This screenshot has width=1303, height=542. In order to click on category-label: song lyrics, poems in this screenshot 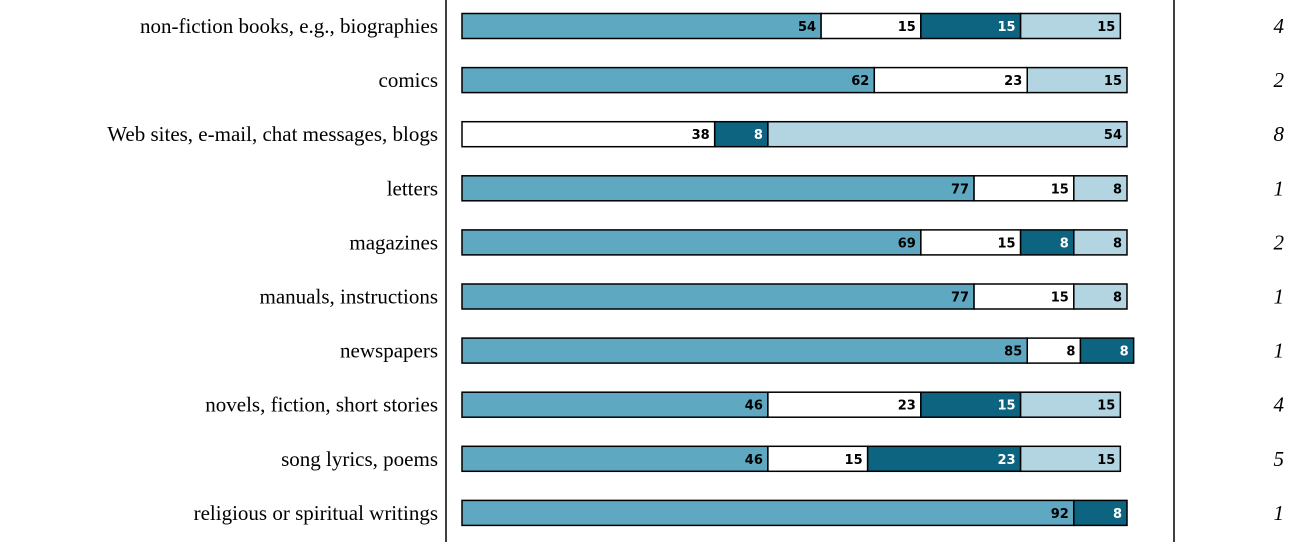, I will do `click(359, 459)`.